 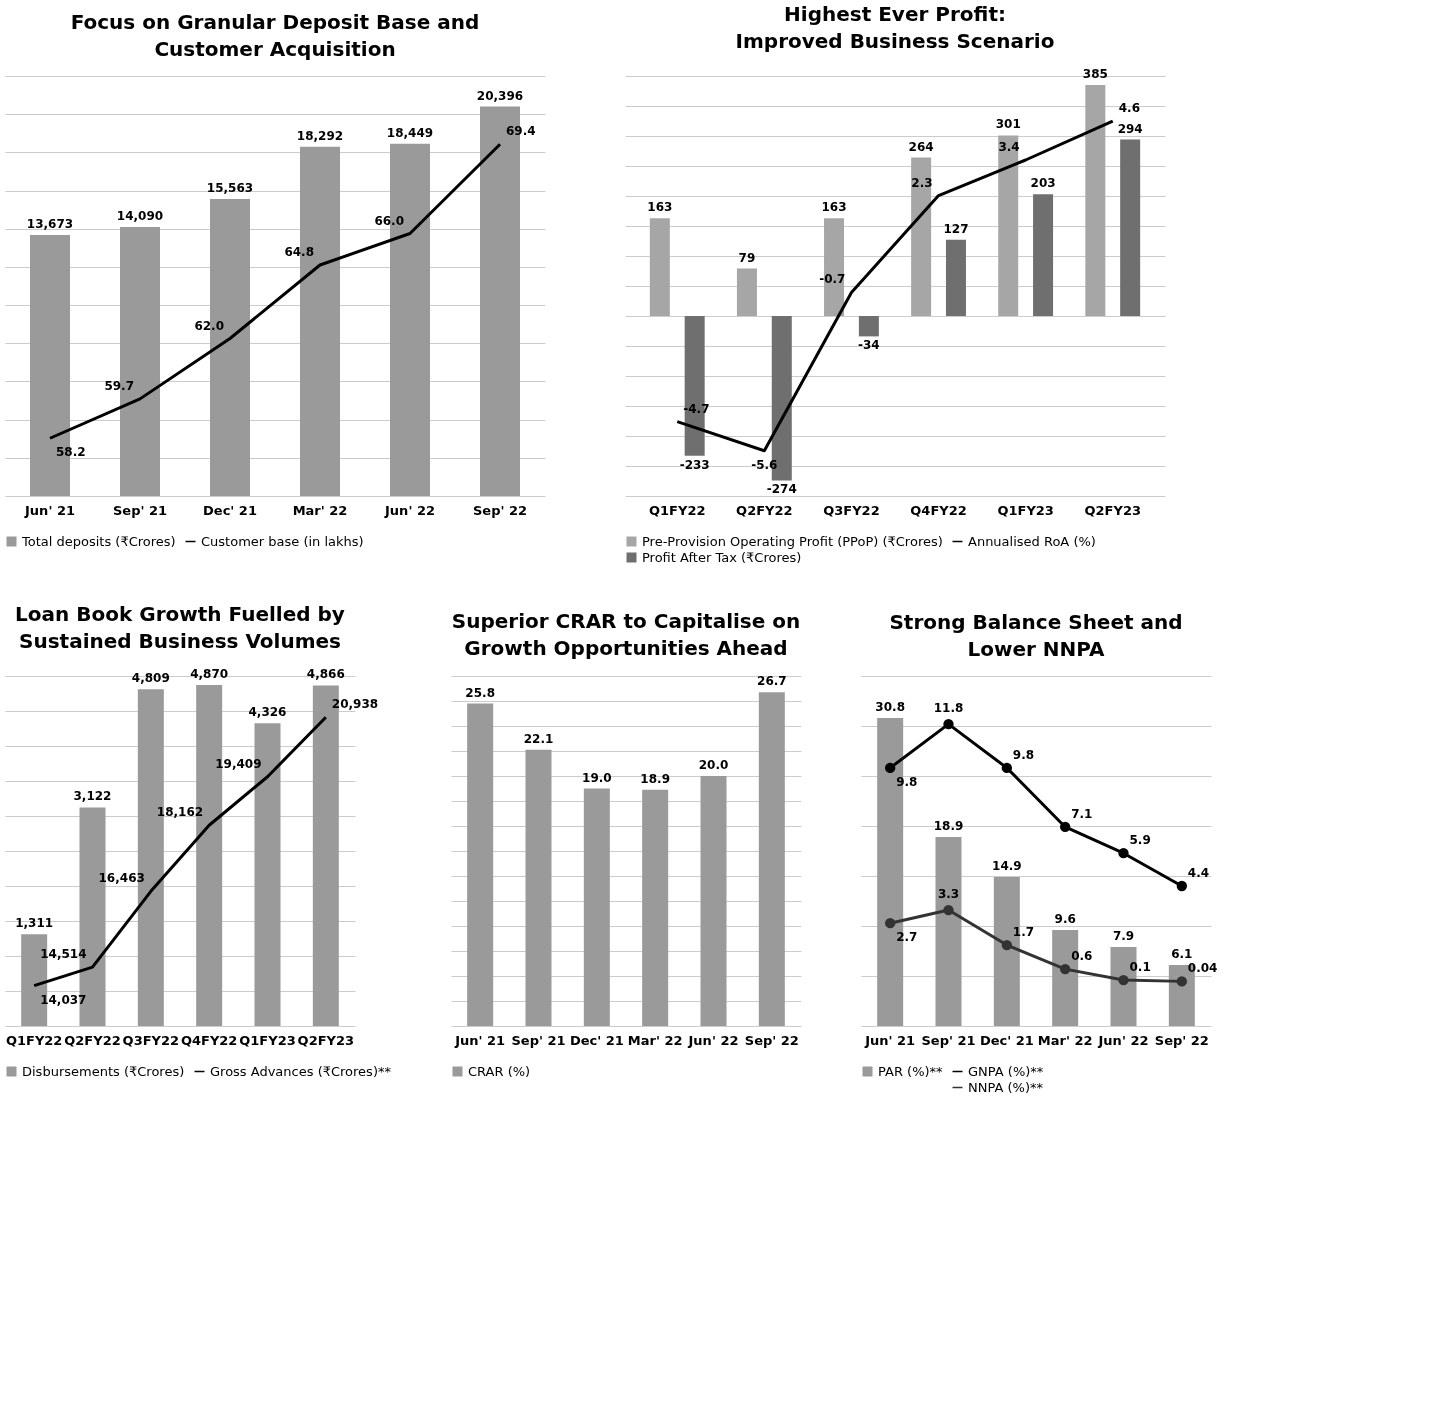 What do you see at coordinates (119, 385) in the screenshot?
I see `data-label: 59.7` at bounding box center [119, 385].